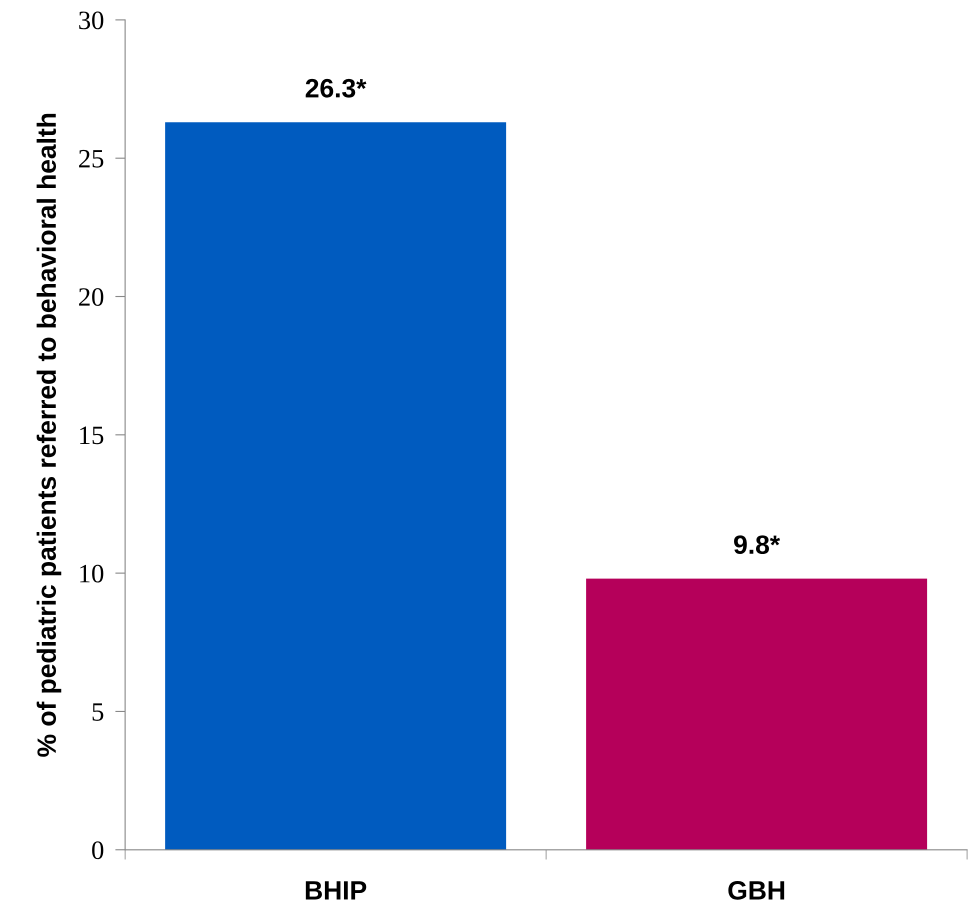 The width and height of the screenshot is (970, 904). What do you see at coordinates (98, 850) in the screenshot?
I see `y-tick-label: 0` at bounding box center [98, 850].